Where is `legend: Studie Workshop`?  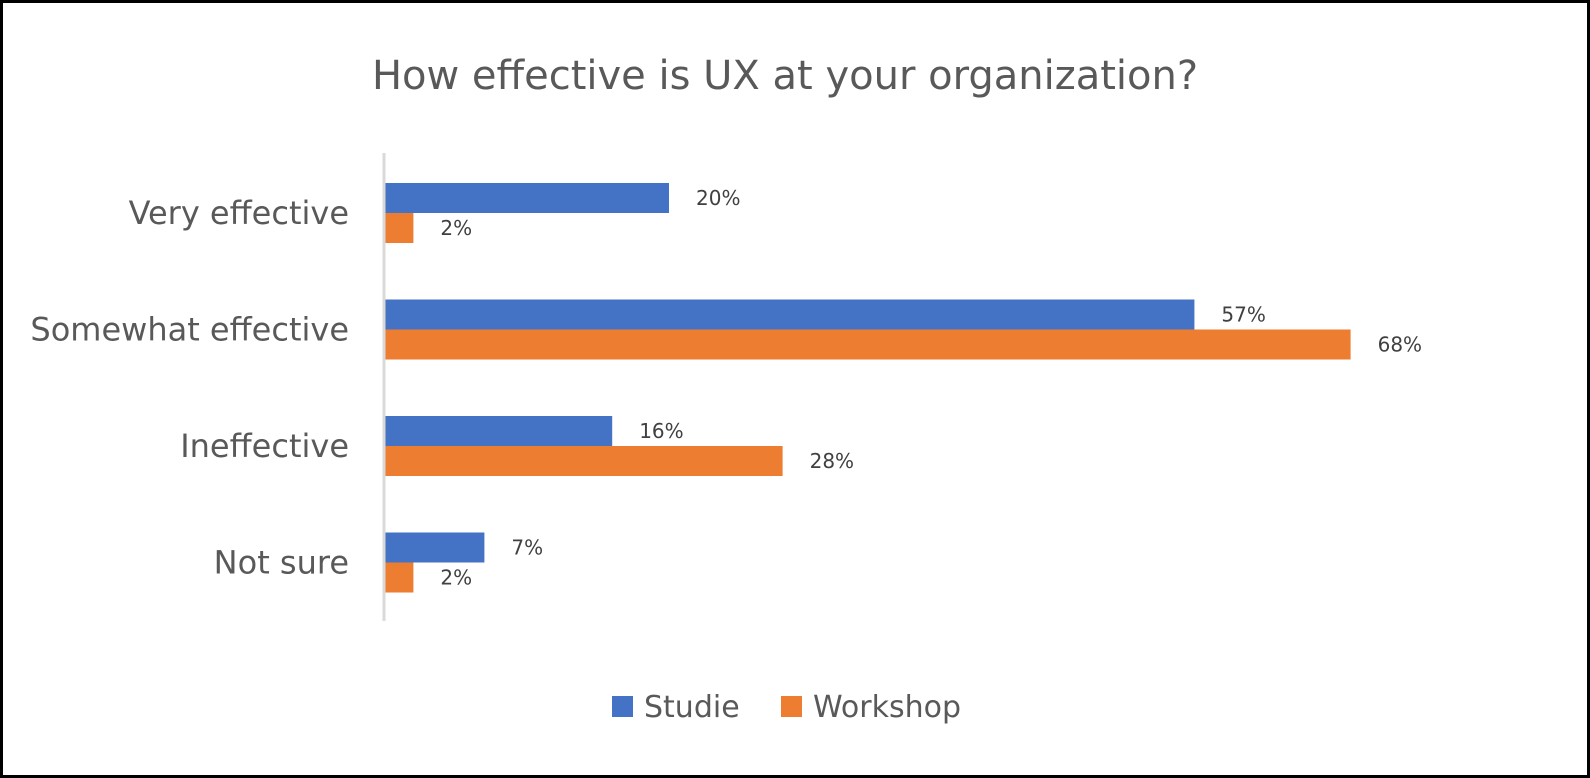 legend: Studie Workshop is located at coordinates (786, 707).